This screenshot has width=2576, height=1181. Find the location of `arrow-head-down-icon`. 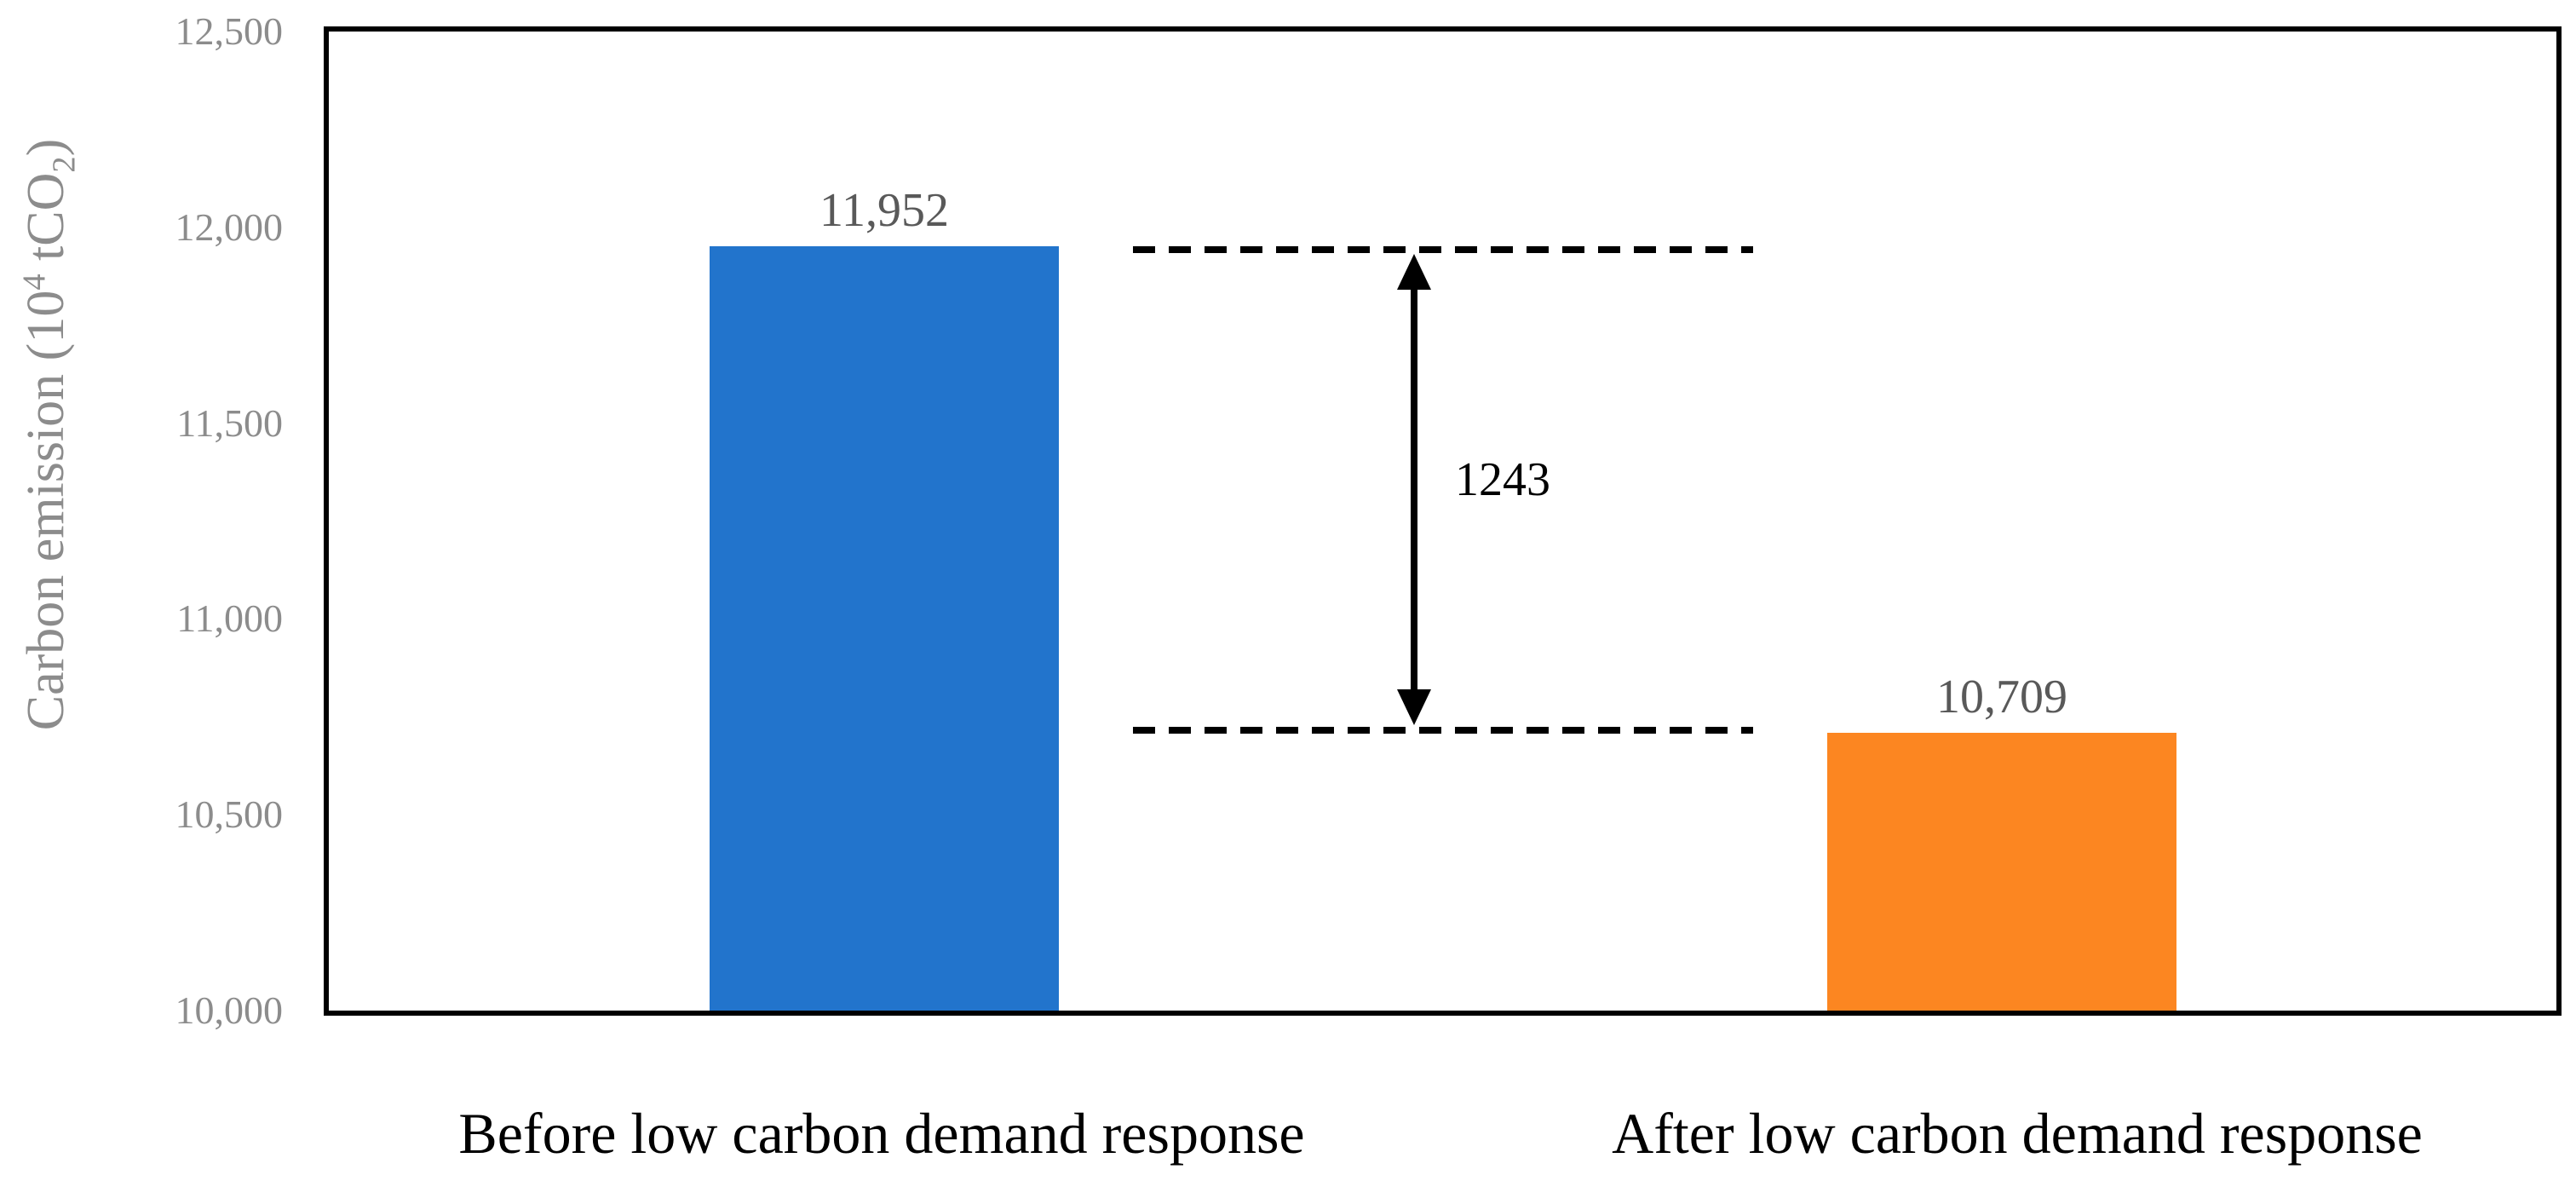

arrow-head-down-icon is located at coordinates (1414, 707).